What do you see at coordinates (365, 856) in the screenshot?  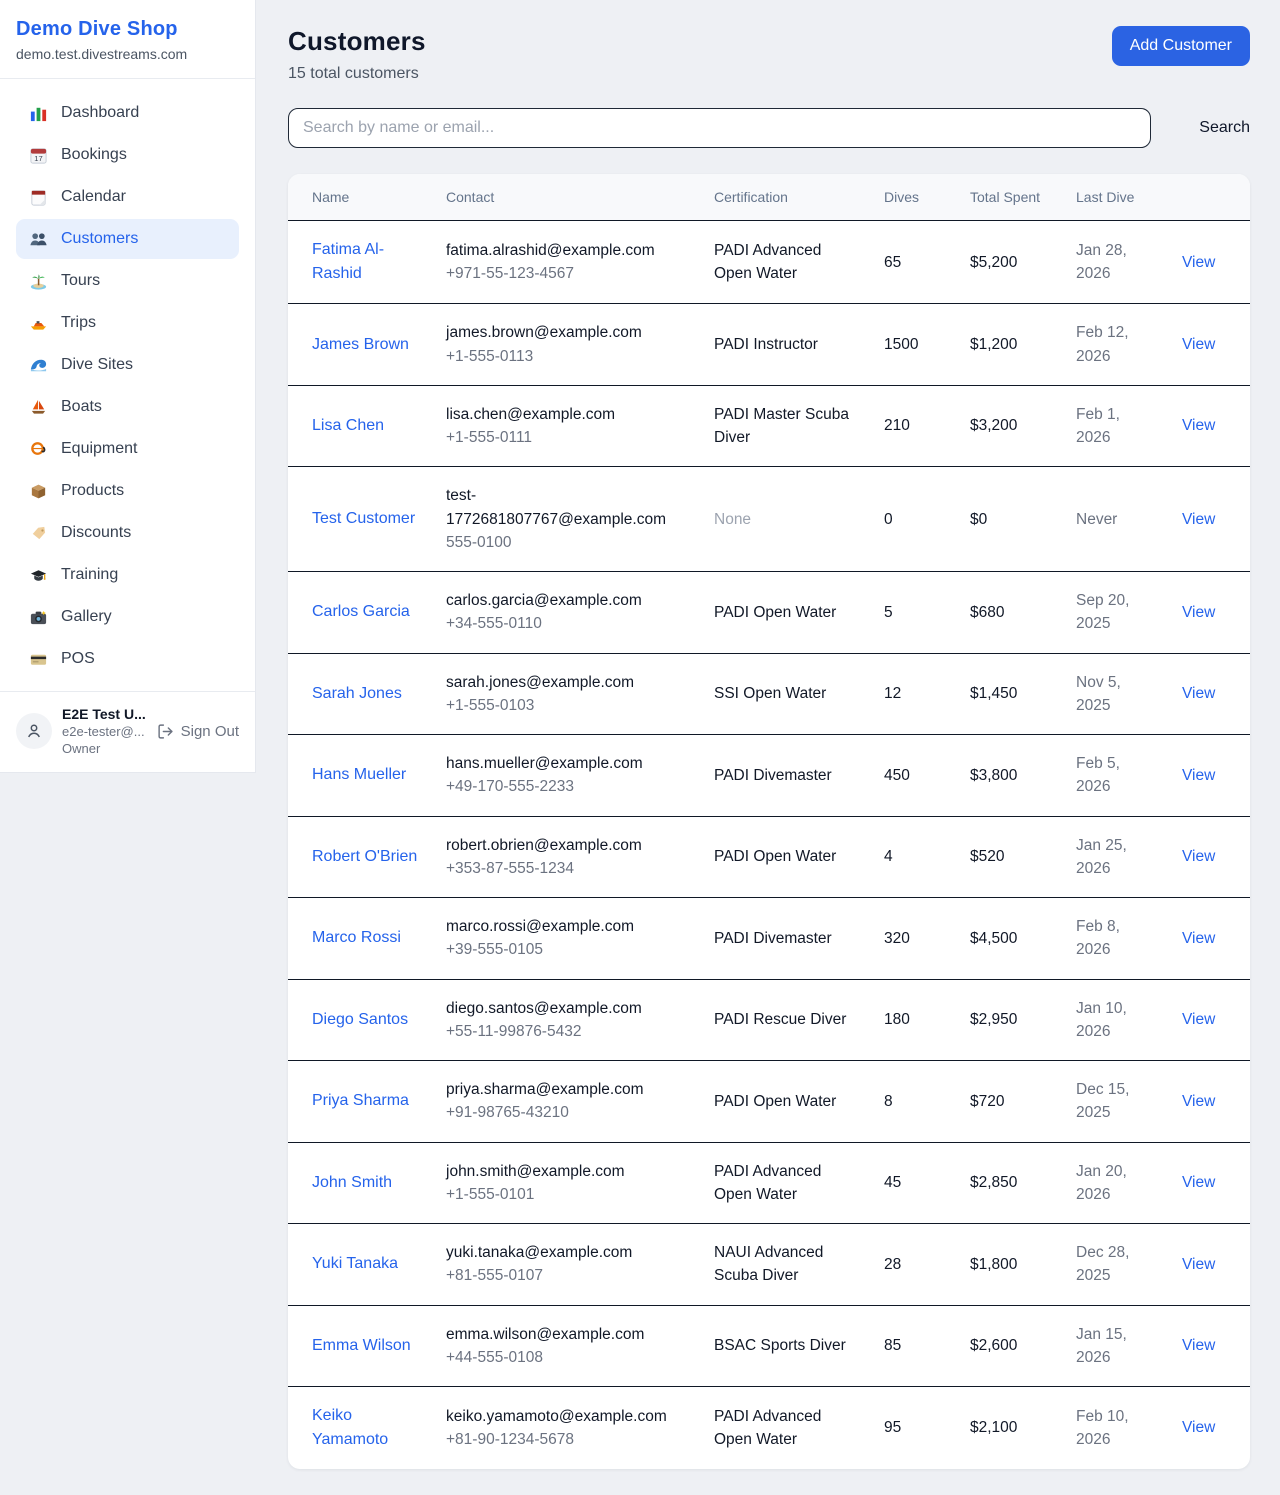 I see `customer-name-link: Robert O'Brien` at bounding box center [365, 856].